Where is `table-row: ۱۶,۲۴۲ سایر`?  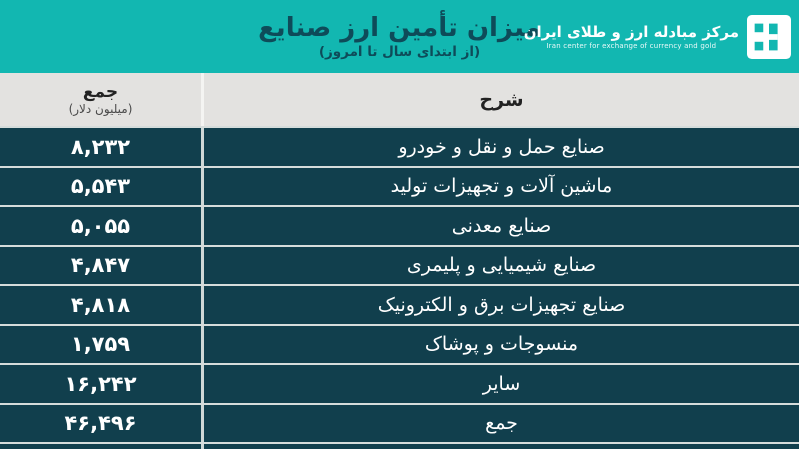
table-row: ۱۶,۲۴۲ سایر is located at coordinates (399, 384).